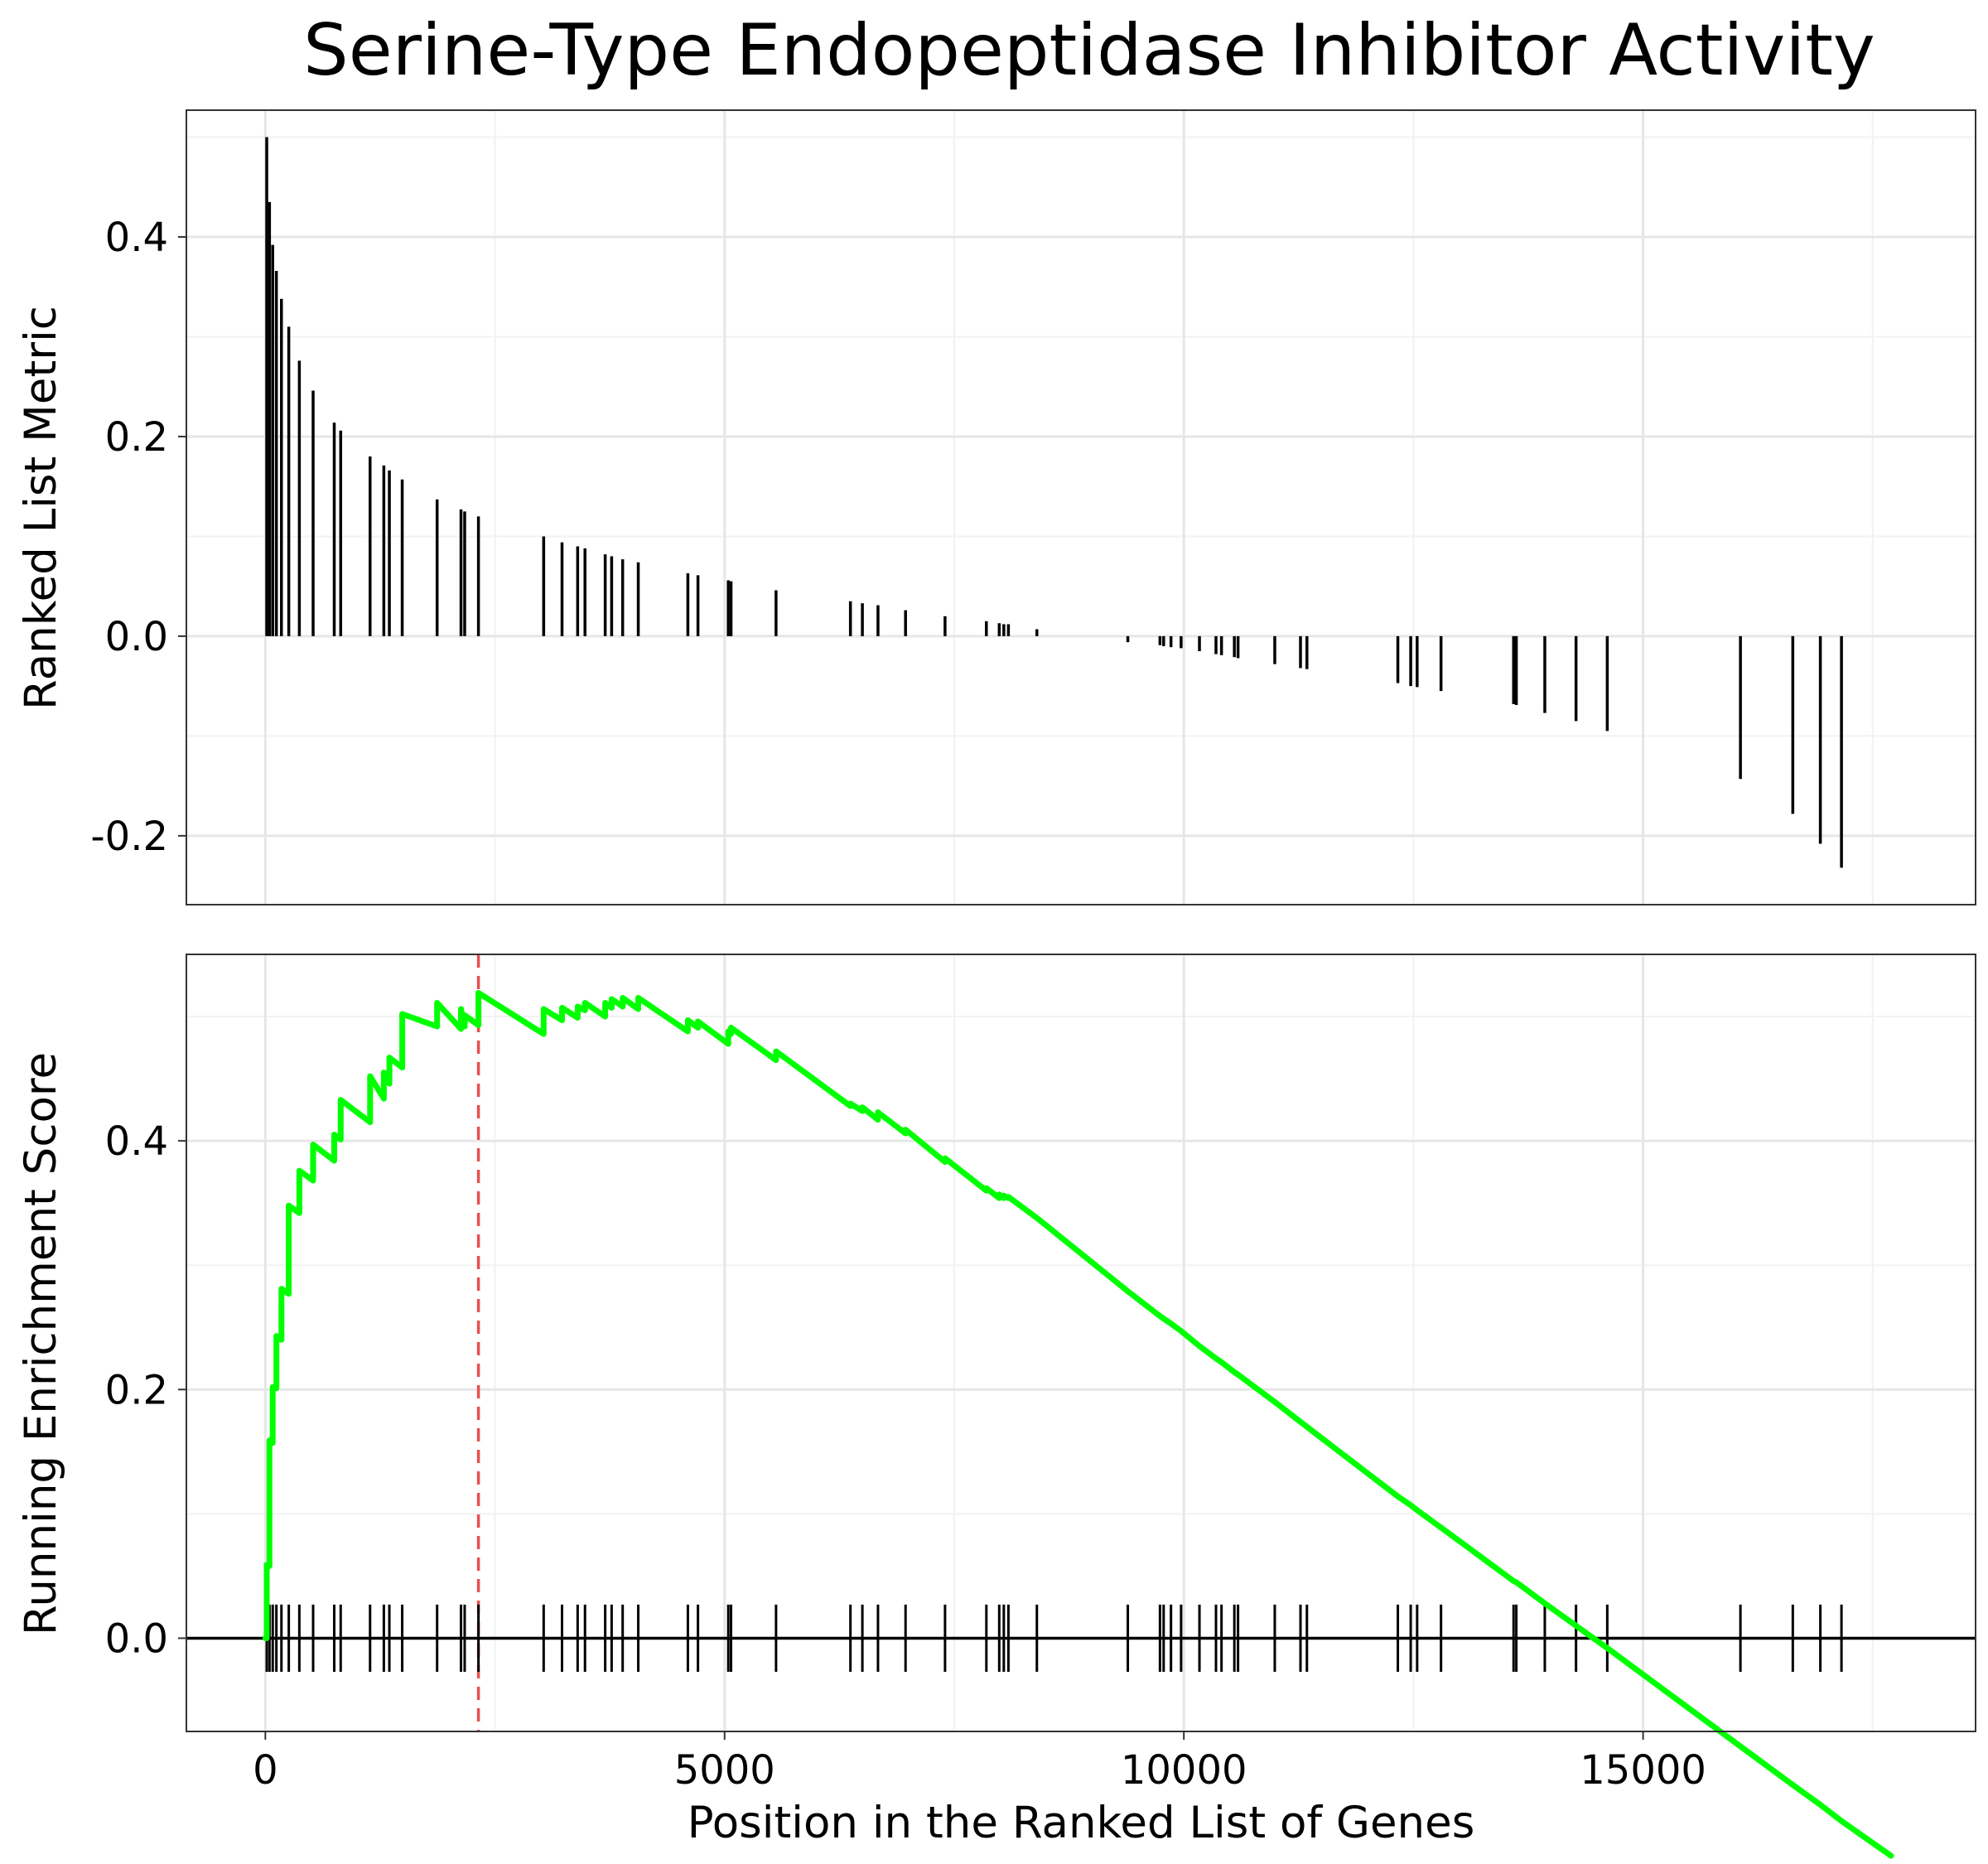 This screenshot has height=1864, width=1988. I want to click on bottom-y-tick-label: 0.4, so click(136, 1141).